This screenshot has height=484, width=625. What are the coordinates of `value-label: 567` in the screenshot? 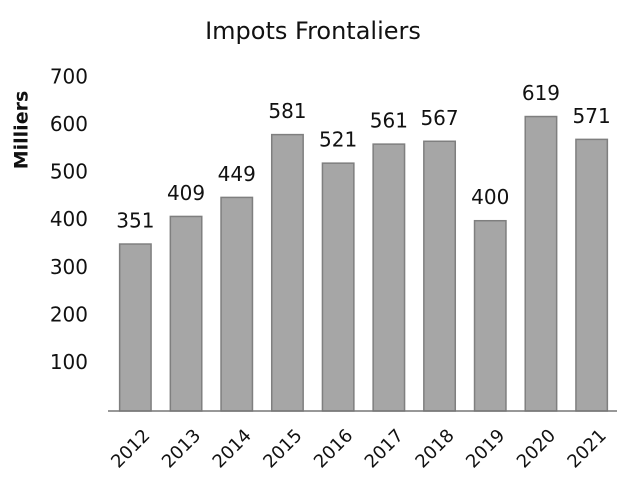 It's located at (439, 118).